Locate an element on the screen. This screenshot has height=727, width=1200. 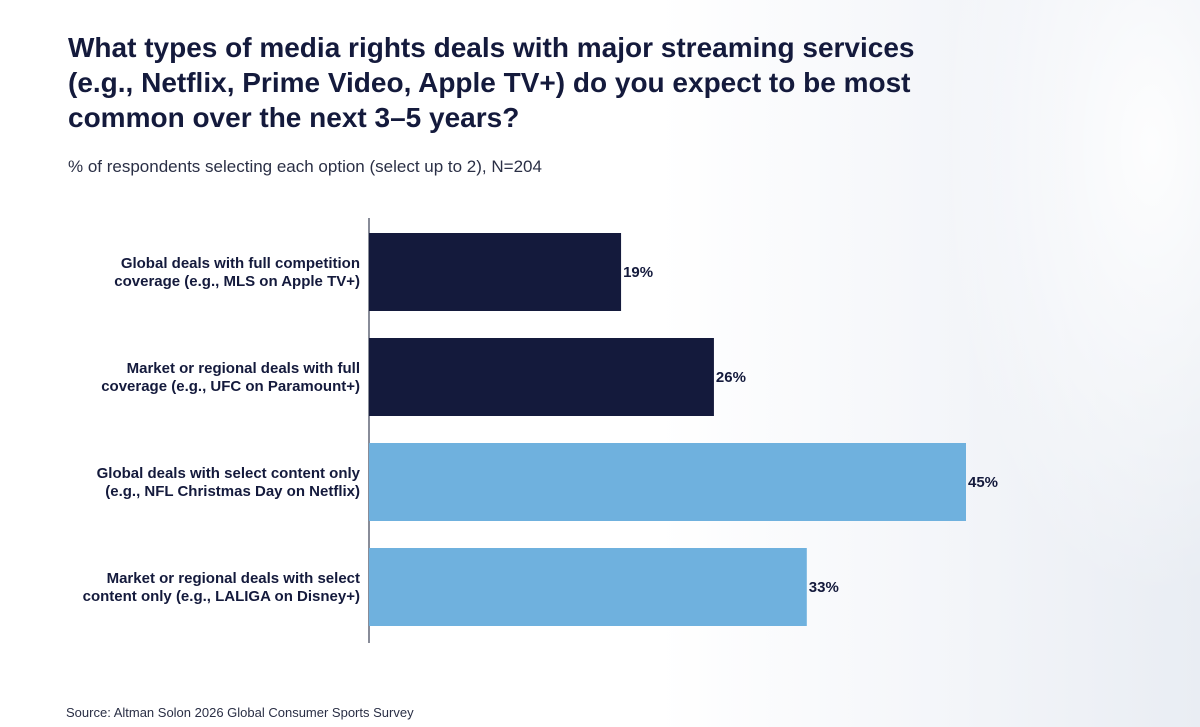
category-label-line: Market or regional deals with select is located at coordinates (233, 578).